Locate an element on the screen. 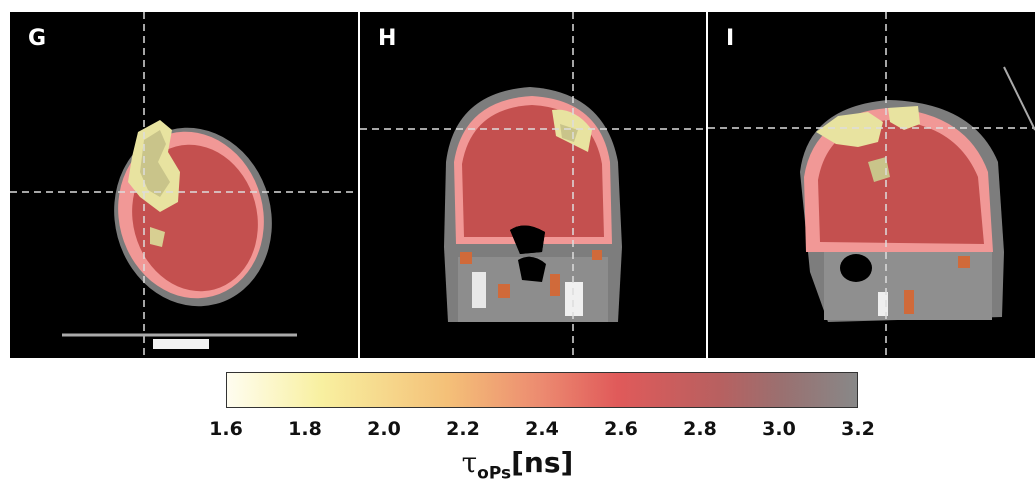  colorbar-label-subscript: oPs is located at coordinates (494, 473).